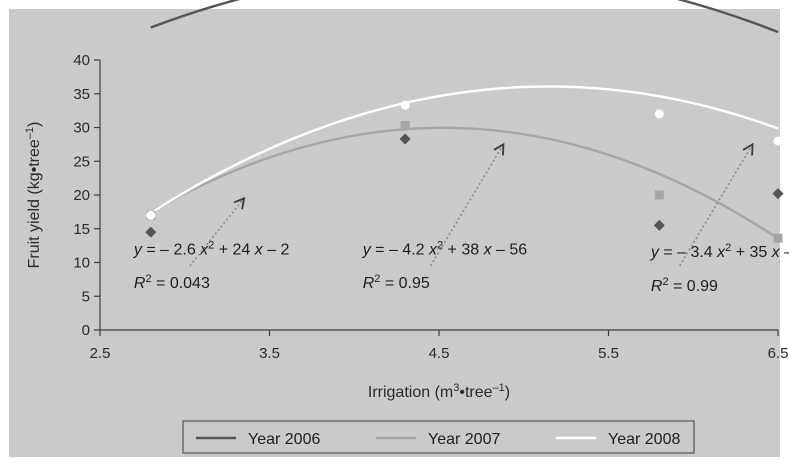 This screenshot has height=466, width=789. I want to click on x-tick-label: 4.5, so click(439, 353).